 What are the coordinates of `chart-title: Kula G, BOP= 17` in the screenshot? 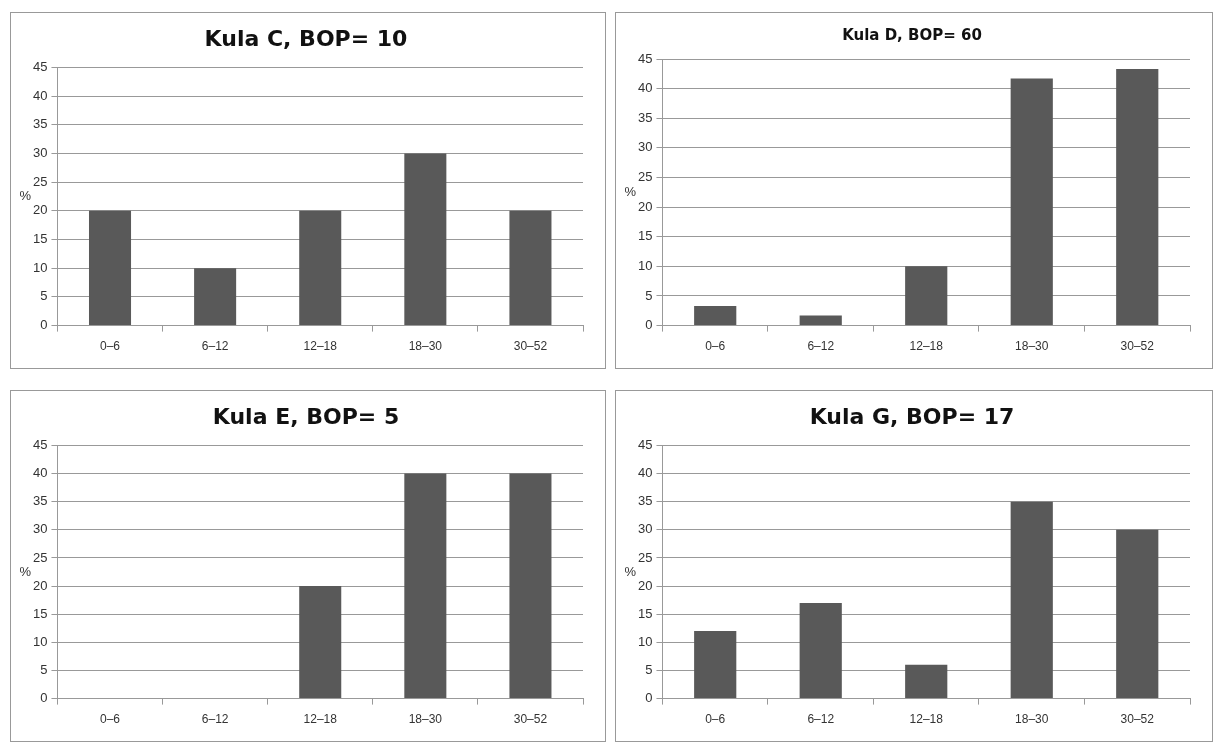 It's located at (912, 416).